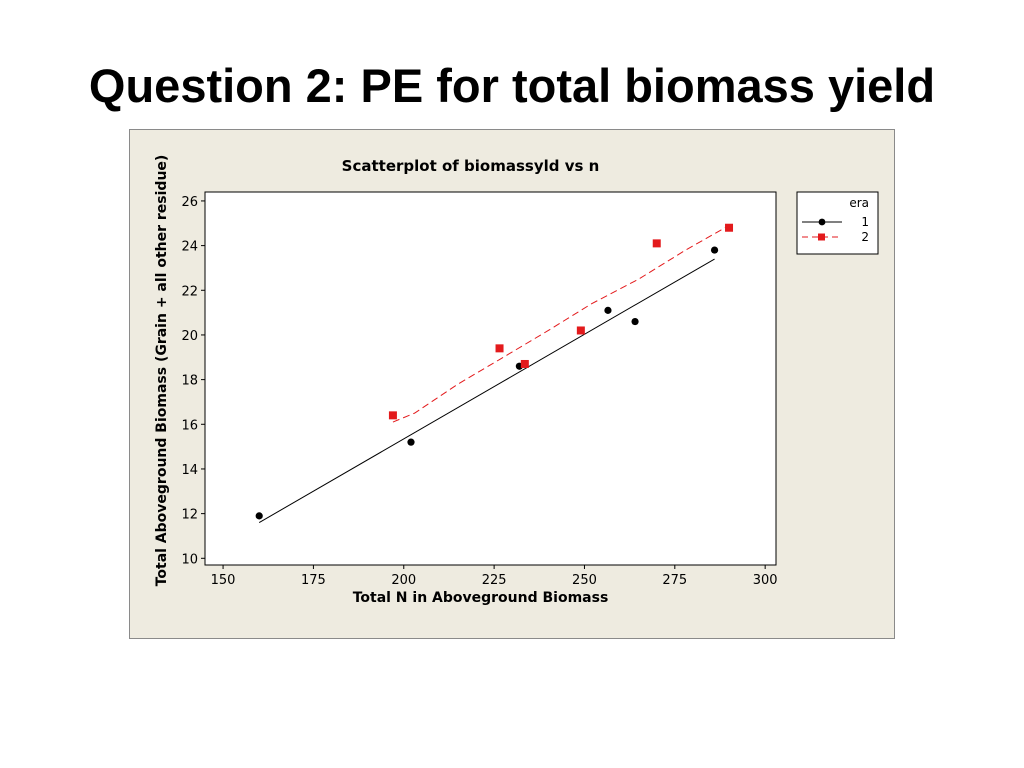 Image resolution: width=1024 pixels, height=768 pixels. I want to click on y-tick-label: 24, so click(189, 247).